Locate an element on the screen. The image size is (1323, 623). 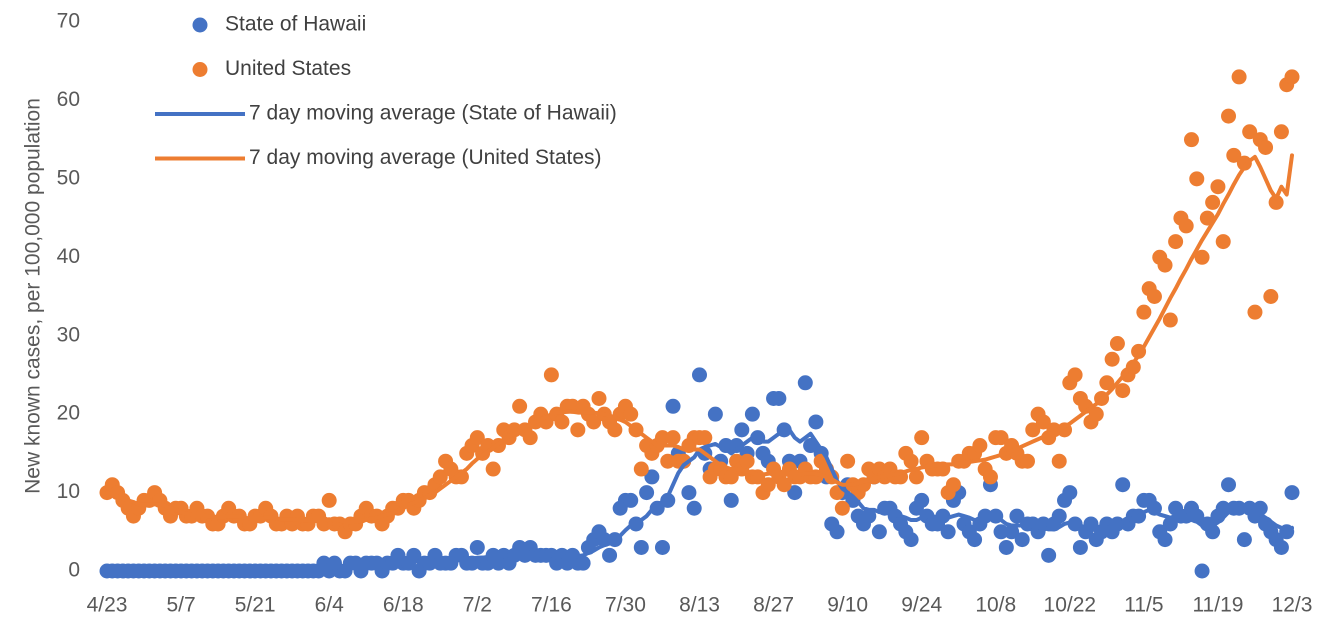
x-tick-label: 4/23 is located at coordinates (107, 605).